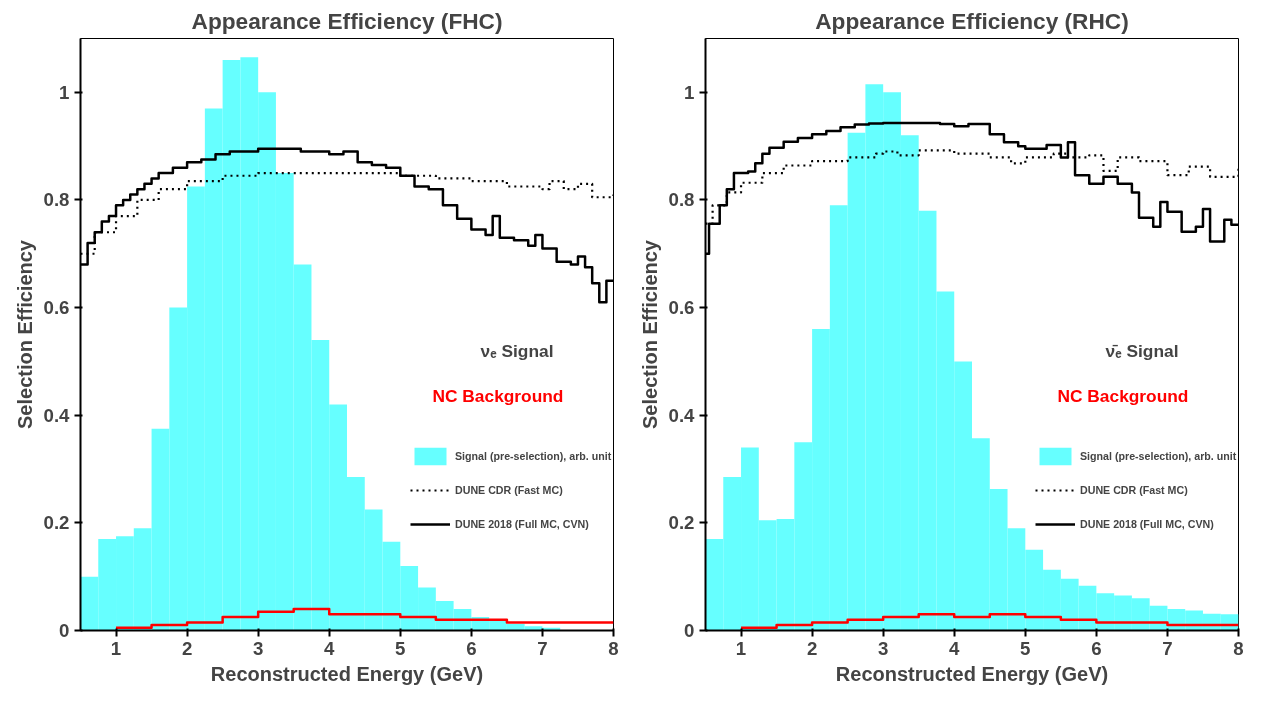 Image resolution: width=1263 pixels, height=704 pixels. What do you see at coordinates (517, 350) in the screenshot?
I see `legend-title: νₑ Signal` at bounding box center [517, 350].